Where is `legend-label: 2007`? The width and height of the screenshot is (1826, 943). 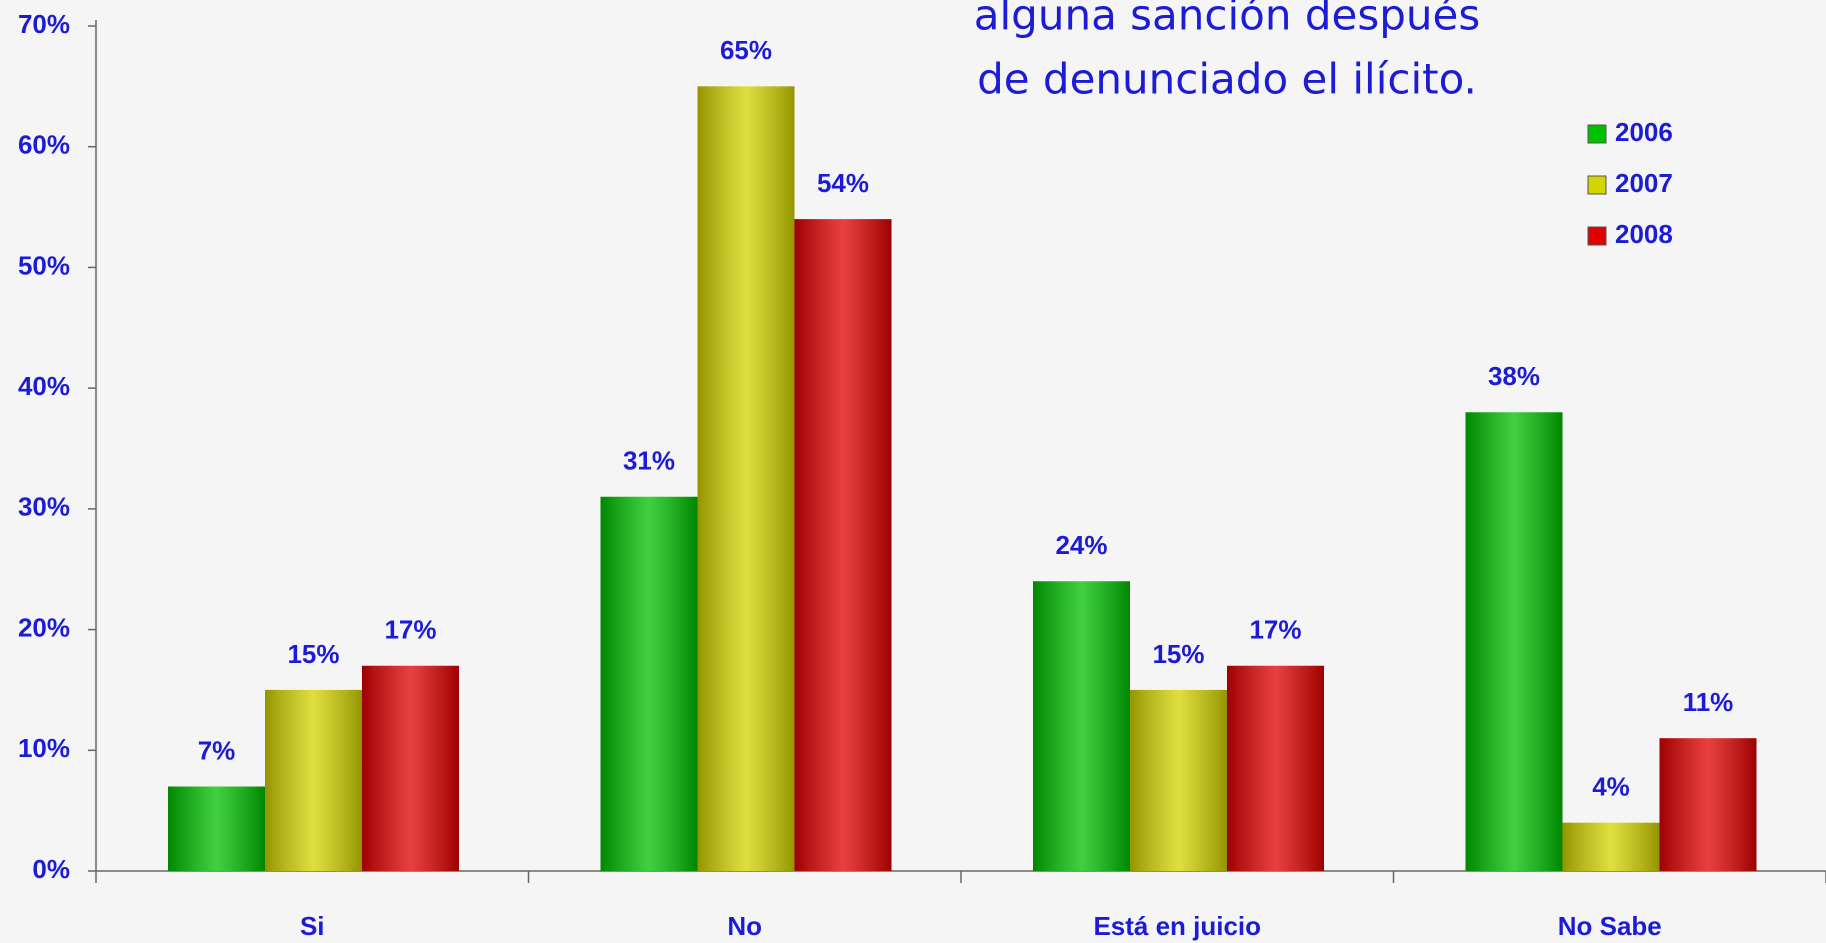 legend-label: 2007 is located at coordinates (1644, 183).